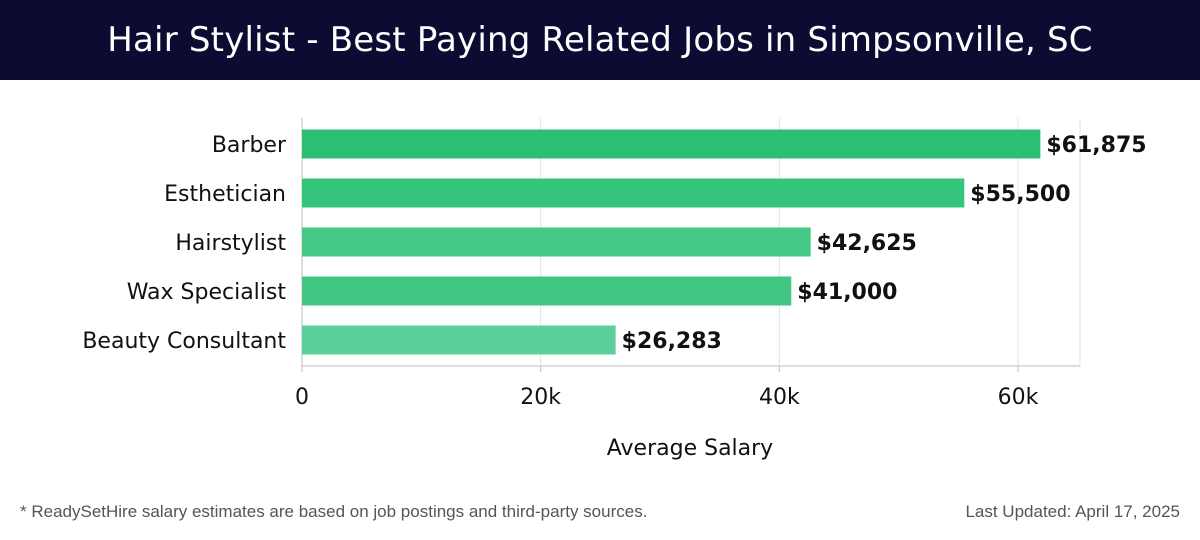 This screenshot has height=540, width=1200. Describe the element at coordinates (225, 194) in the screenshot. I see `category-label-1: Esthetician` at that location.